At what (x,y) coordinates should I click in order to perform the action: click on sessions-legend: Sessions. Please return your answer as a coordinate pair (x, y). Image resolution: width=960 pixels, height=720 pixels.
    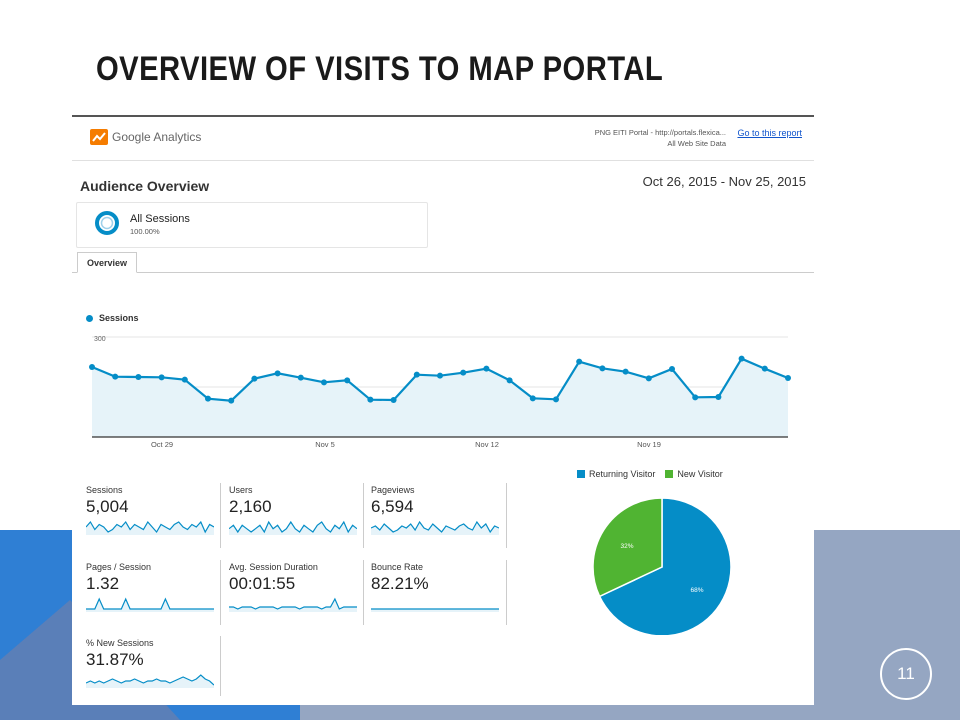
    Looking at the image, I should click on (112, 318).